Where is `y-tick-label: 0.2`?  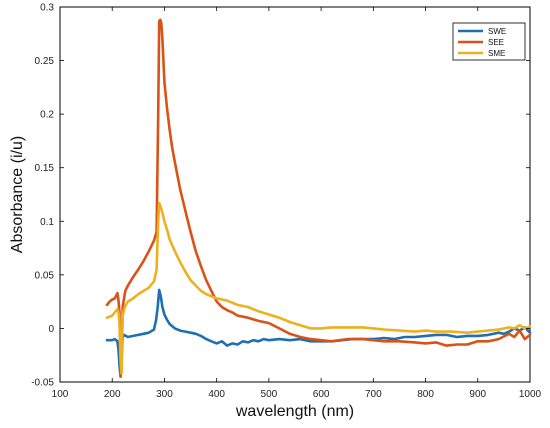
y-tick-label: 0.2 is located at coordinates (47, 115).